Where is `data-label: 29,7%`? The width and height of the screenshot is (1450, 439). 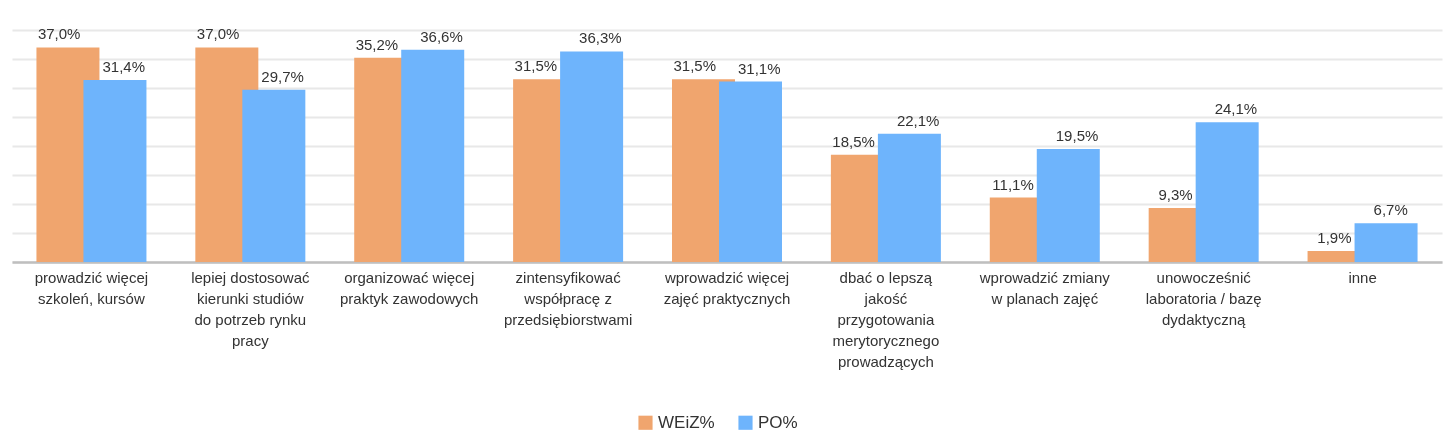 data-label: 29,7% is located at coordinates (282, 76).